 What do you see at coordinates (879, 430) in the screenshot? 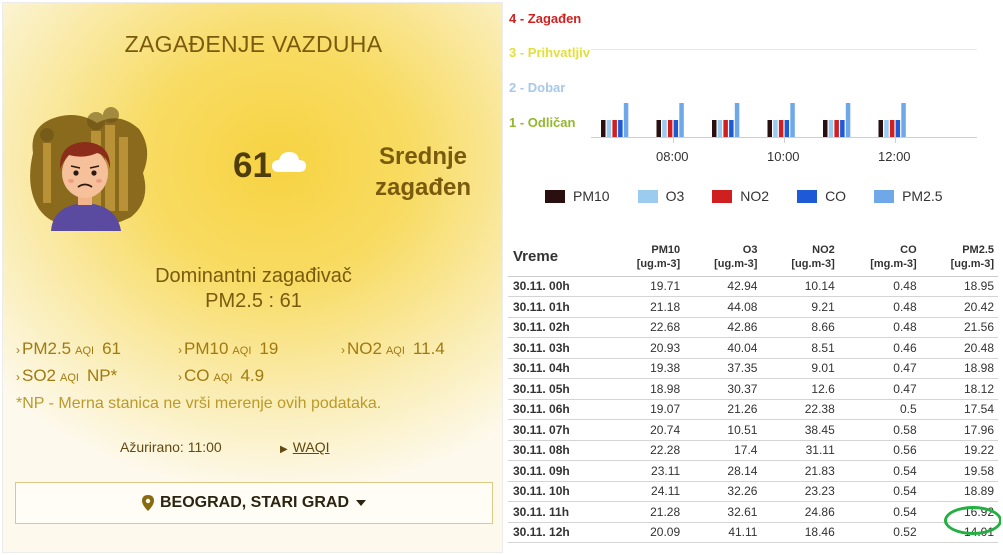
I see `cell-co: 0.58` at bounding box center [879, 430].